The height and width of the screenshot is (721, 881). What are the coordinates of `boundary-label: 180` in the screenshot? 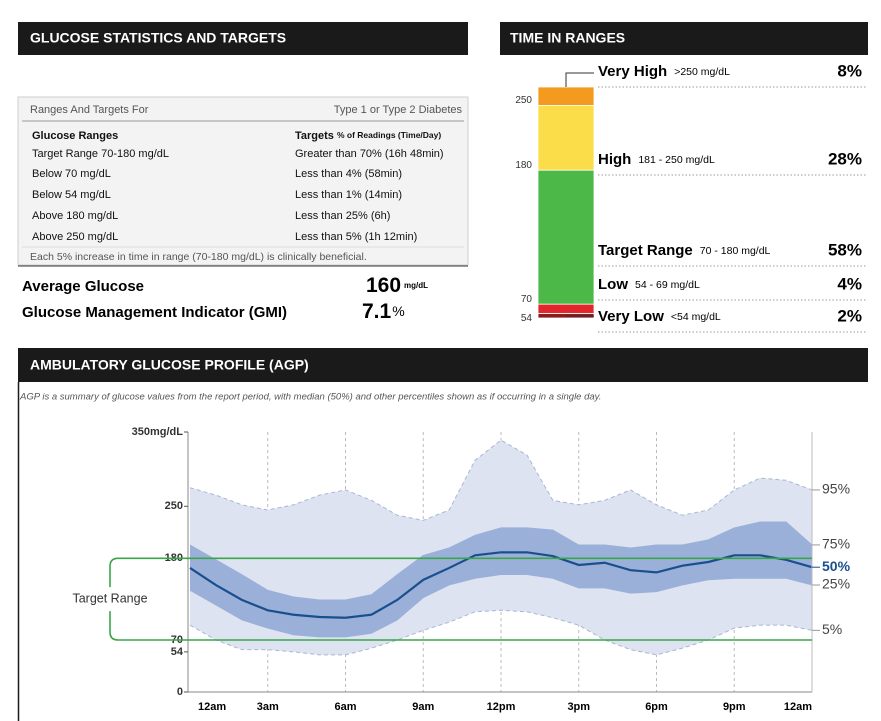 It's located at (523, 165).